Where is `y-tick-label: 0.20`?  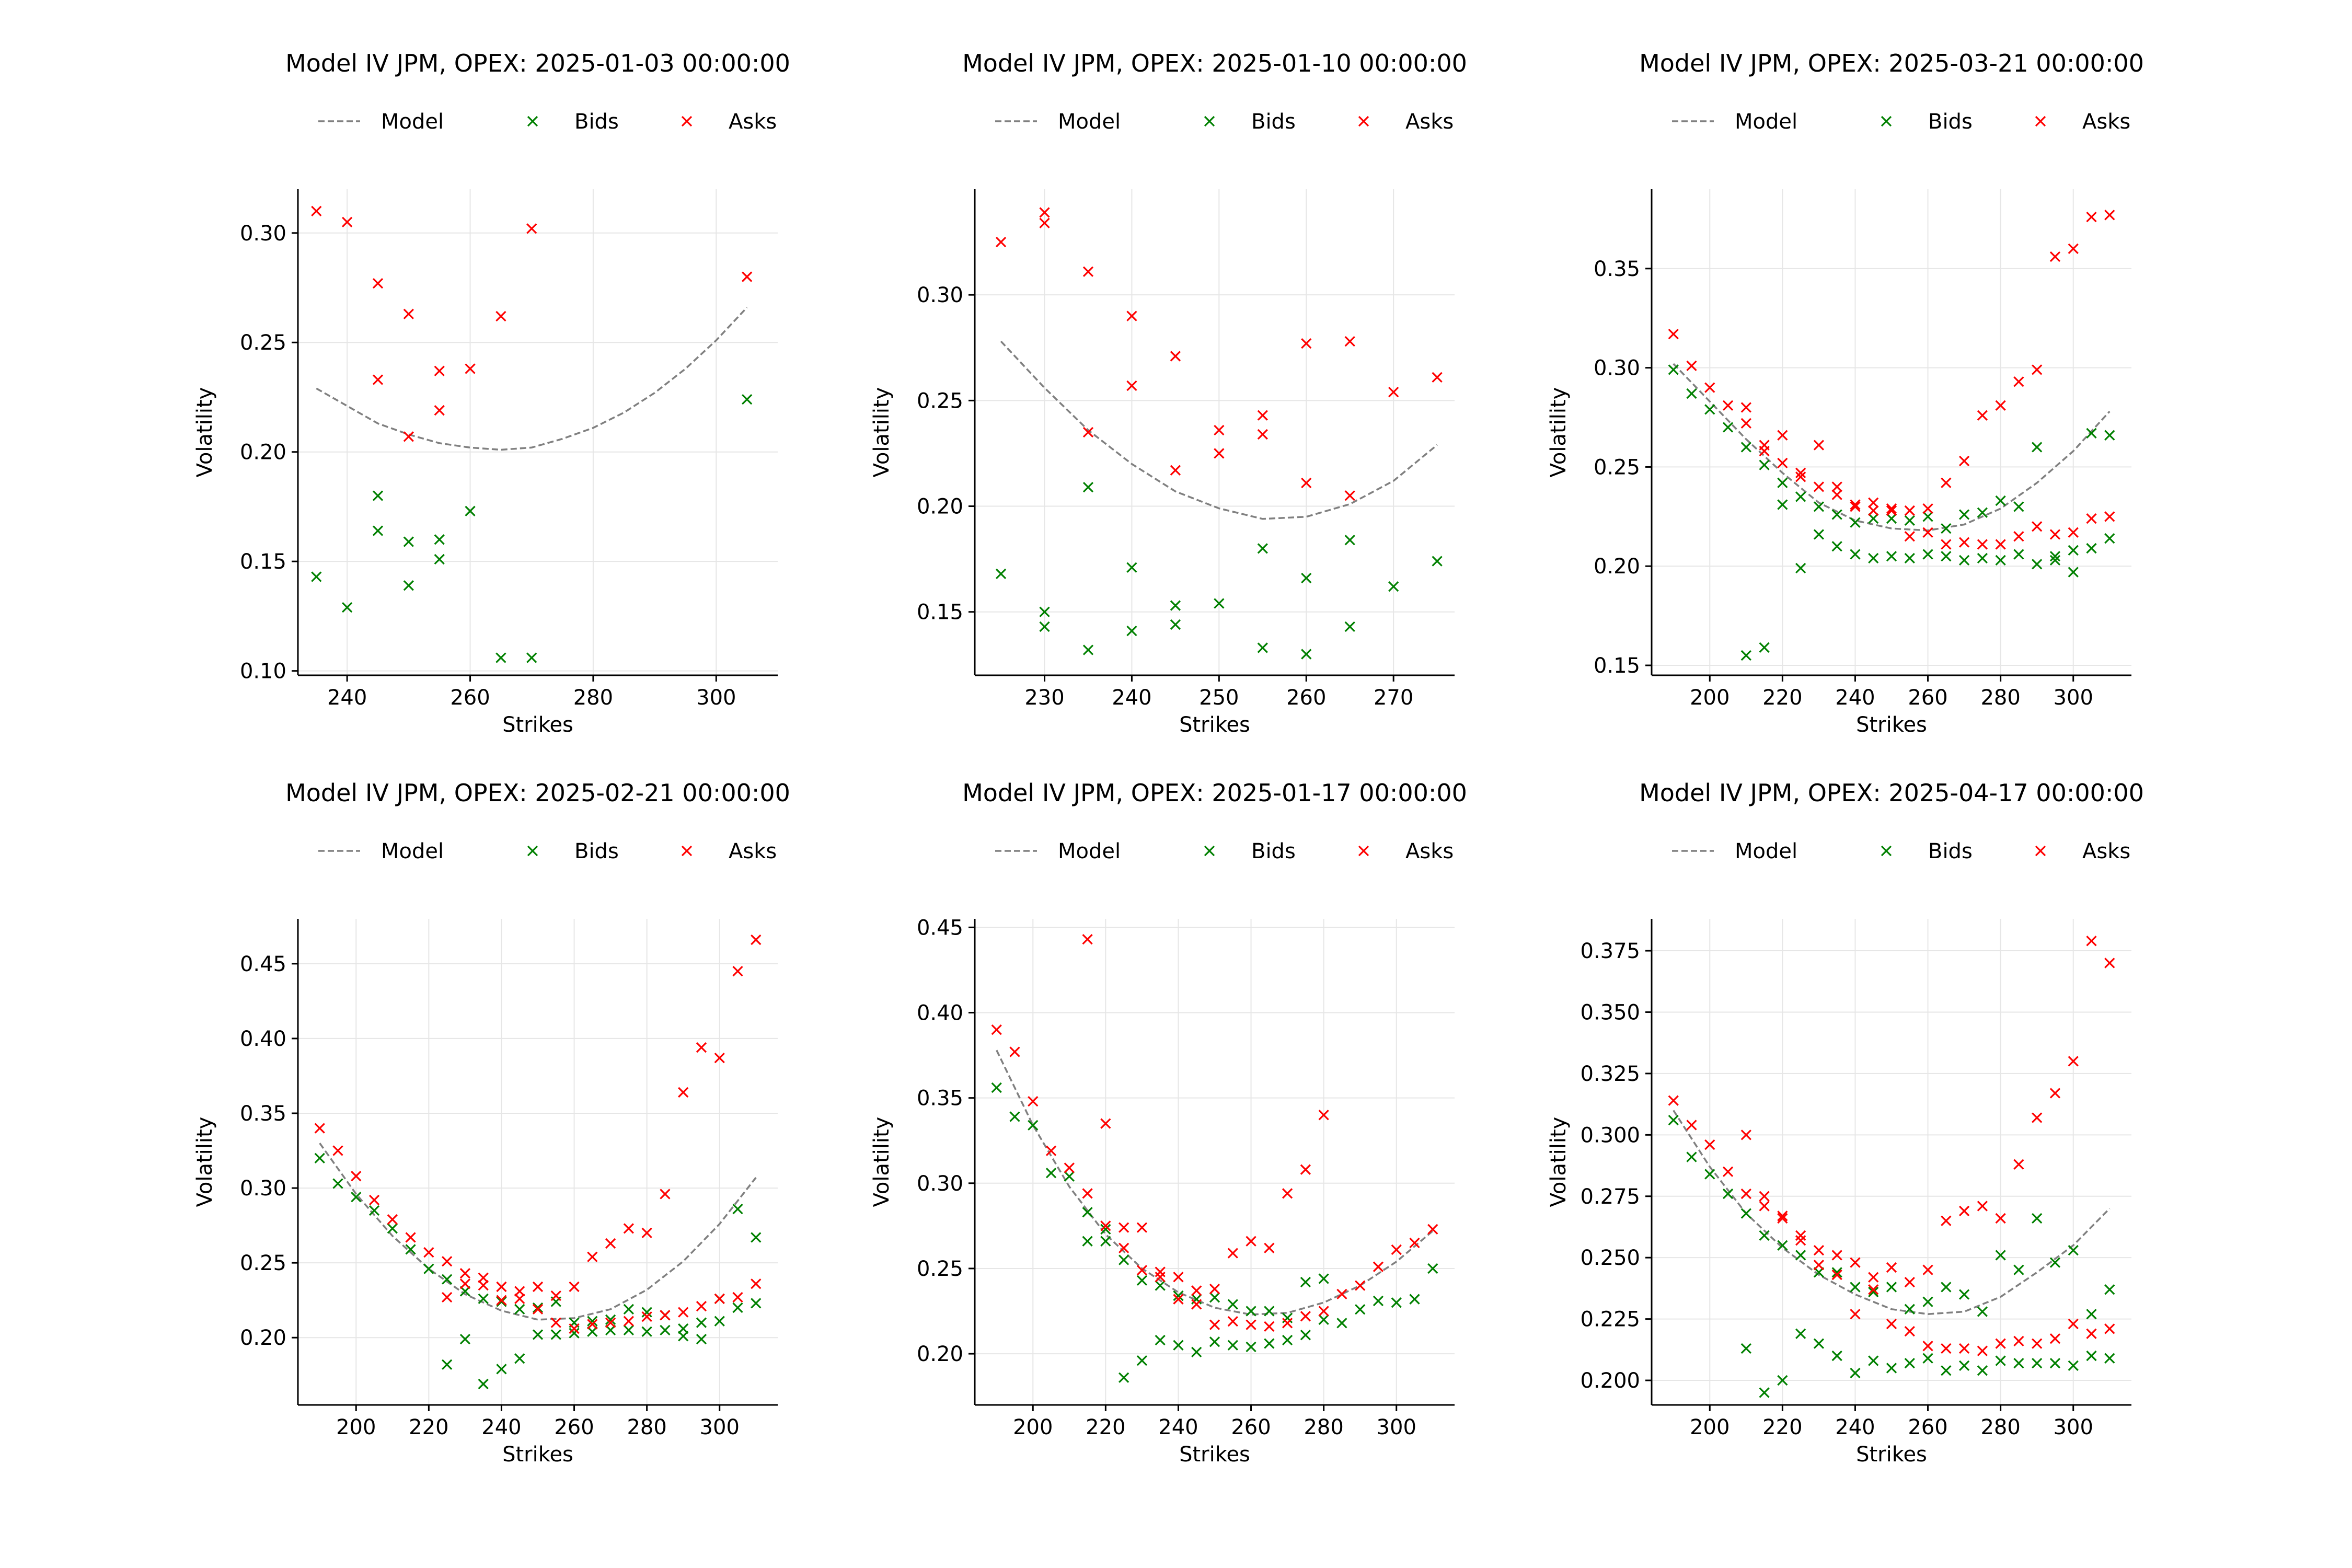 y-tick-label: 0.20 is located at coordinates (1617, 567).